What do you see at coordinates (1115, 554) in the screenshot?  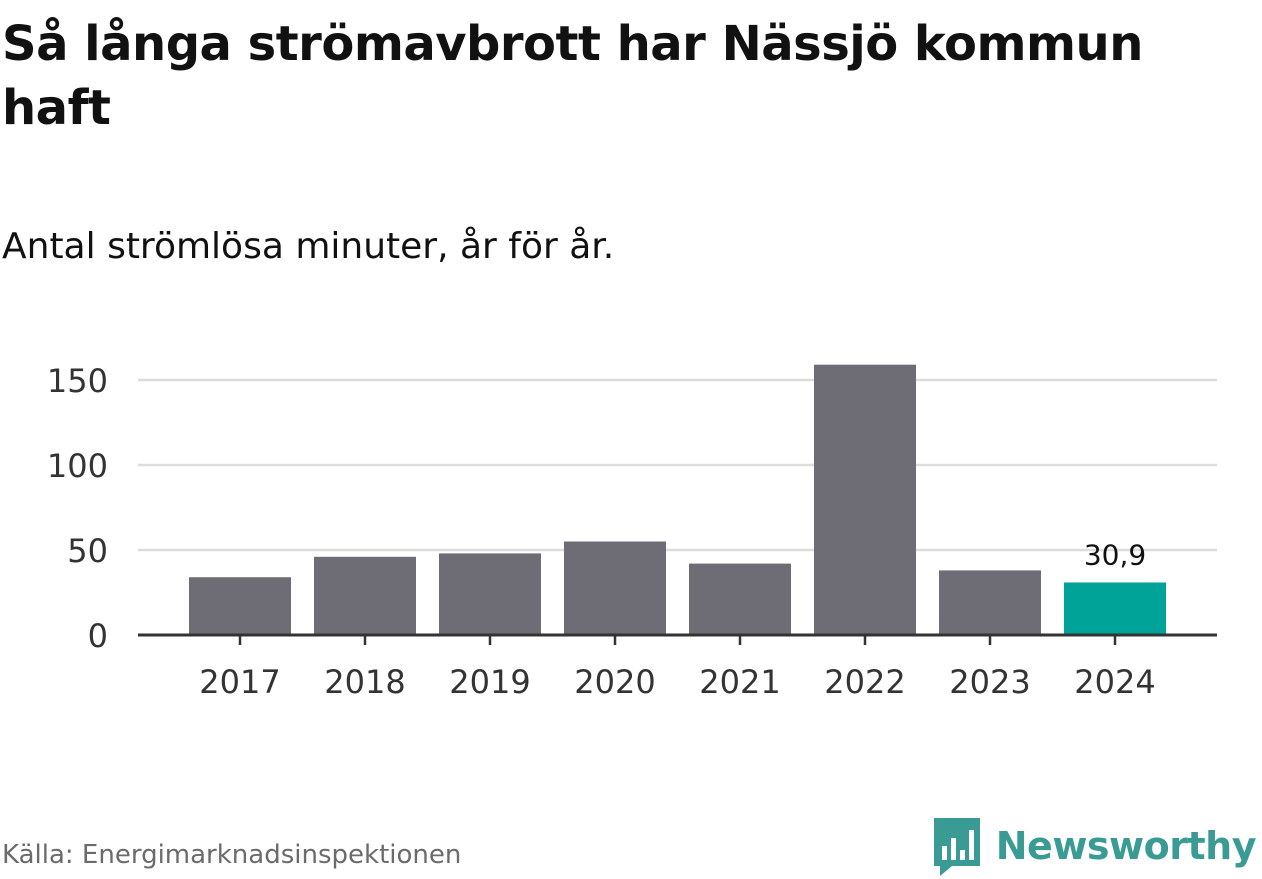 I see `data-label: 30,9` at bounding box center [1115, 554].